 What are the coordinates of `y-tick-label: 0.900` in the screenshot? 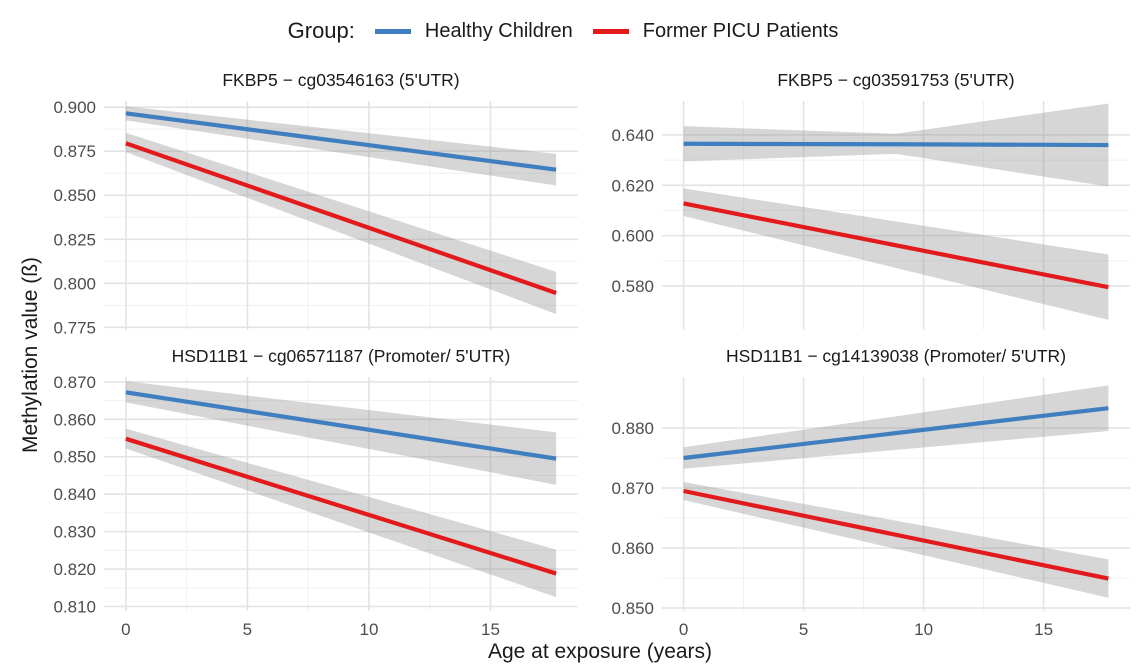 It's located at (74, 107).